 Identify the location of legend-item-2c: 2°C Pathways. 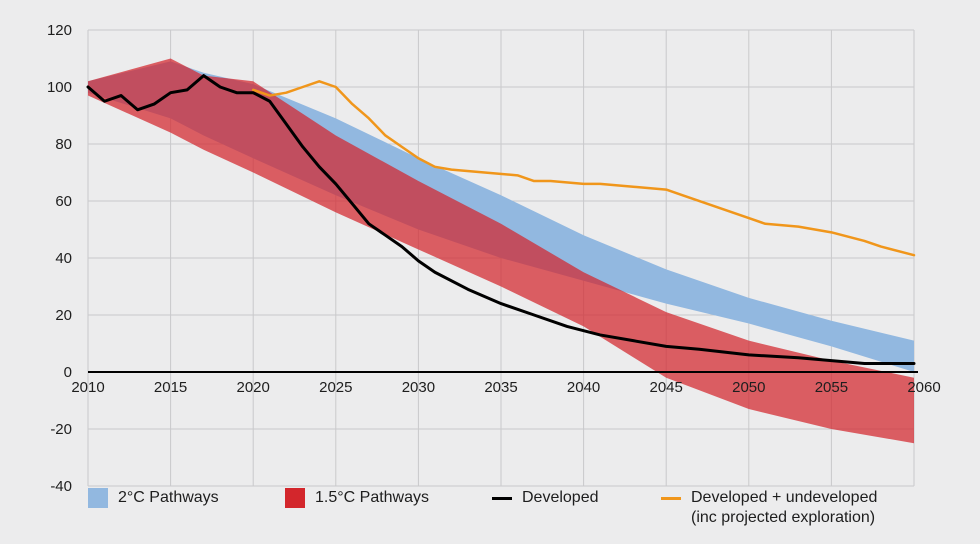
(153, 498).